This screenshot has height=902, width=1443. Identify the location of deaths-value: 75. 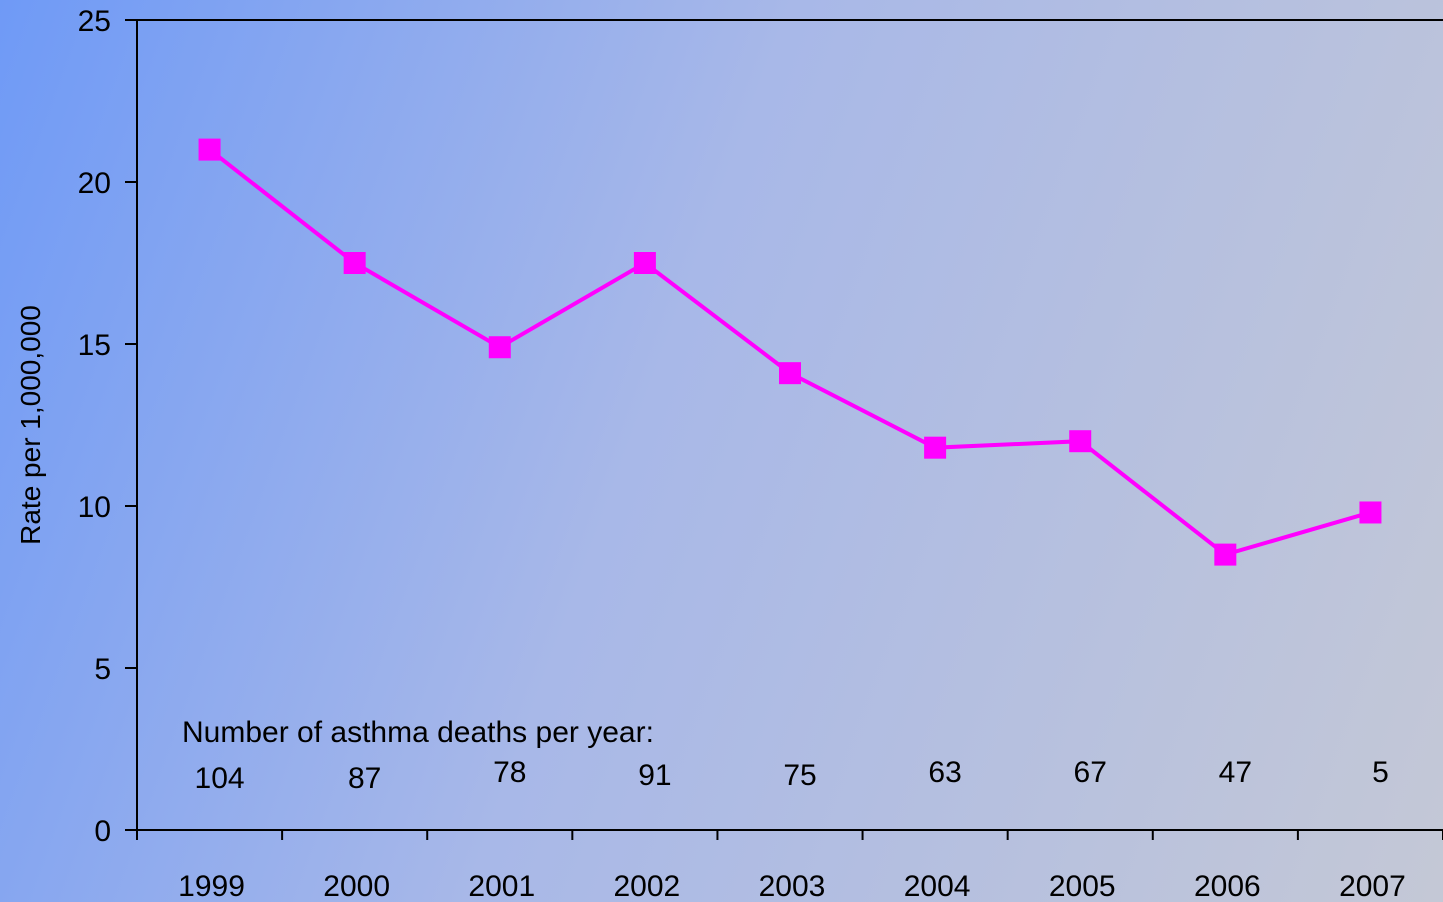
(799, 775).